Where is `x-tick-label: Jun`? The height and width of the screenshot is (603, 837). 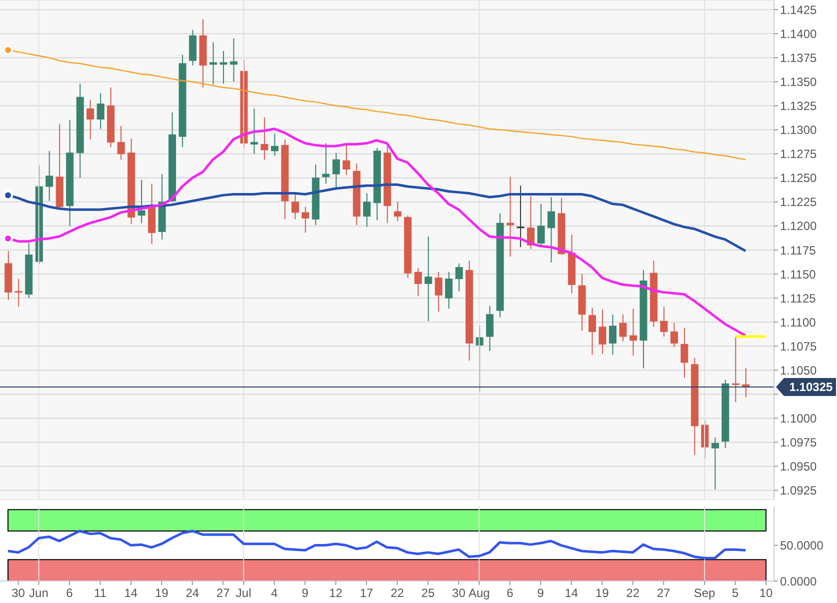
x-tick-label: Jun is located at coordinates (38, 593).